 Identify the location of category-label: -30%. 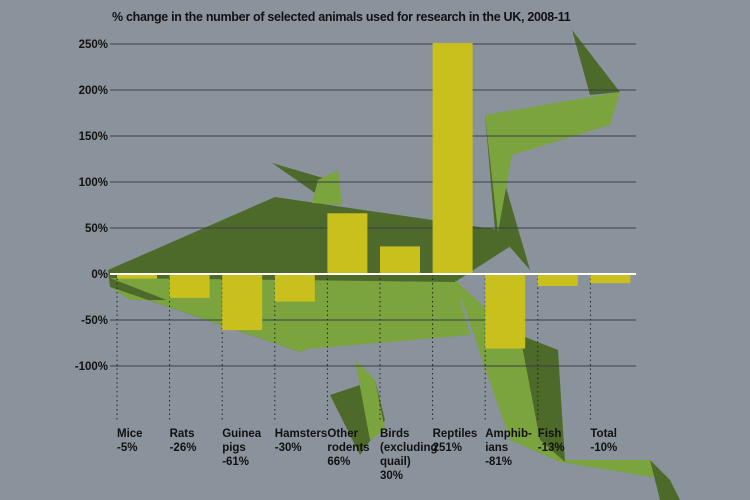
(288, 448).